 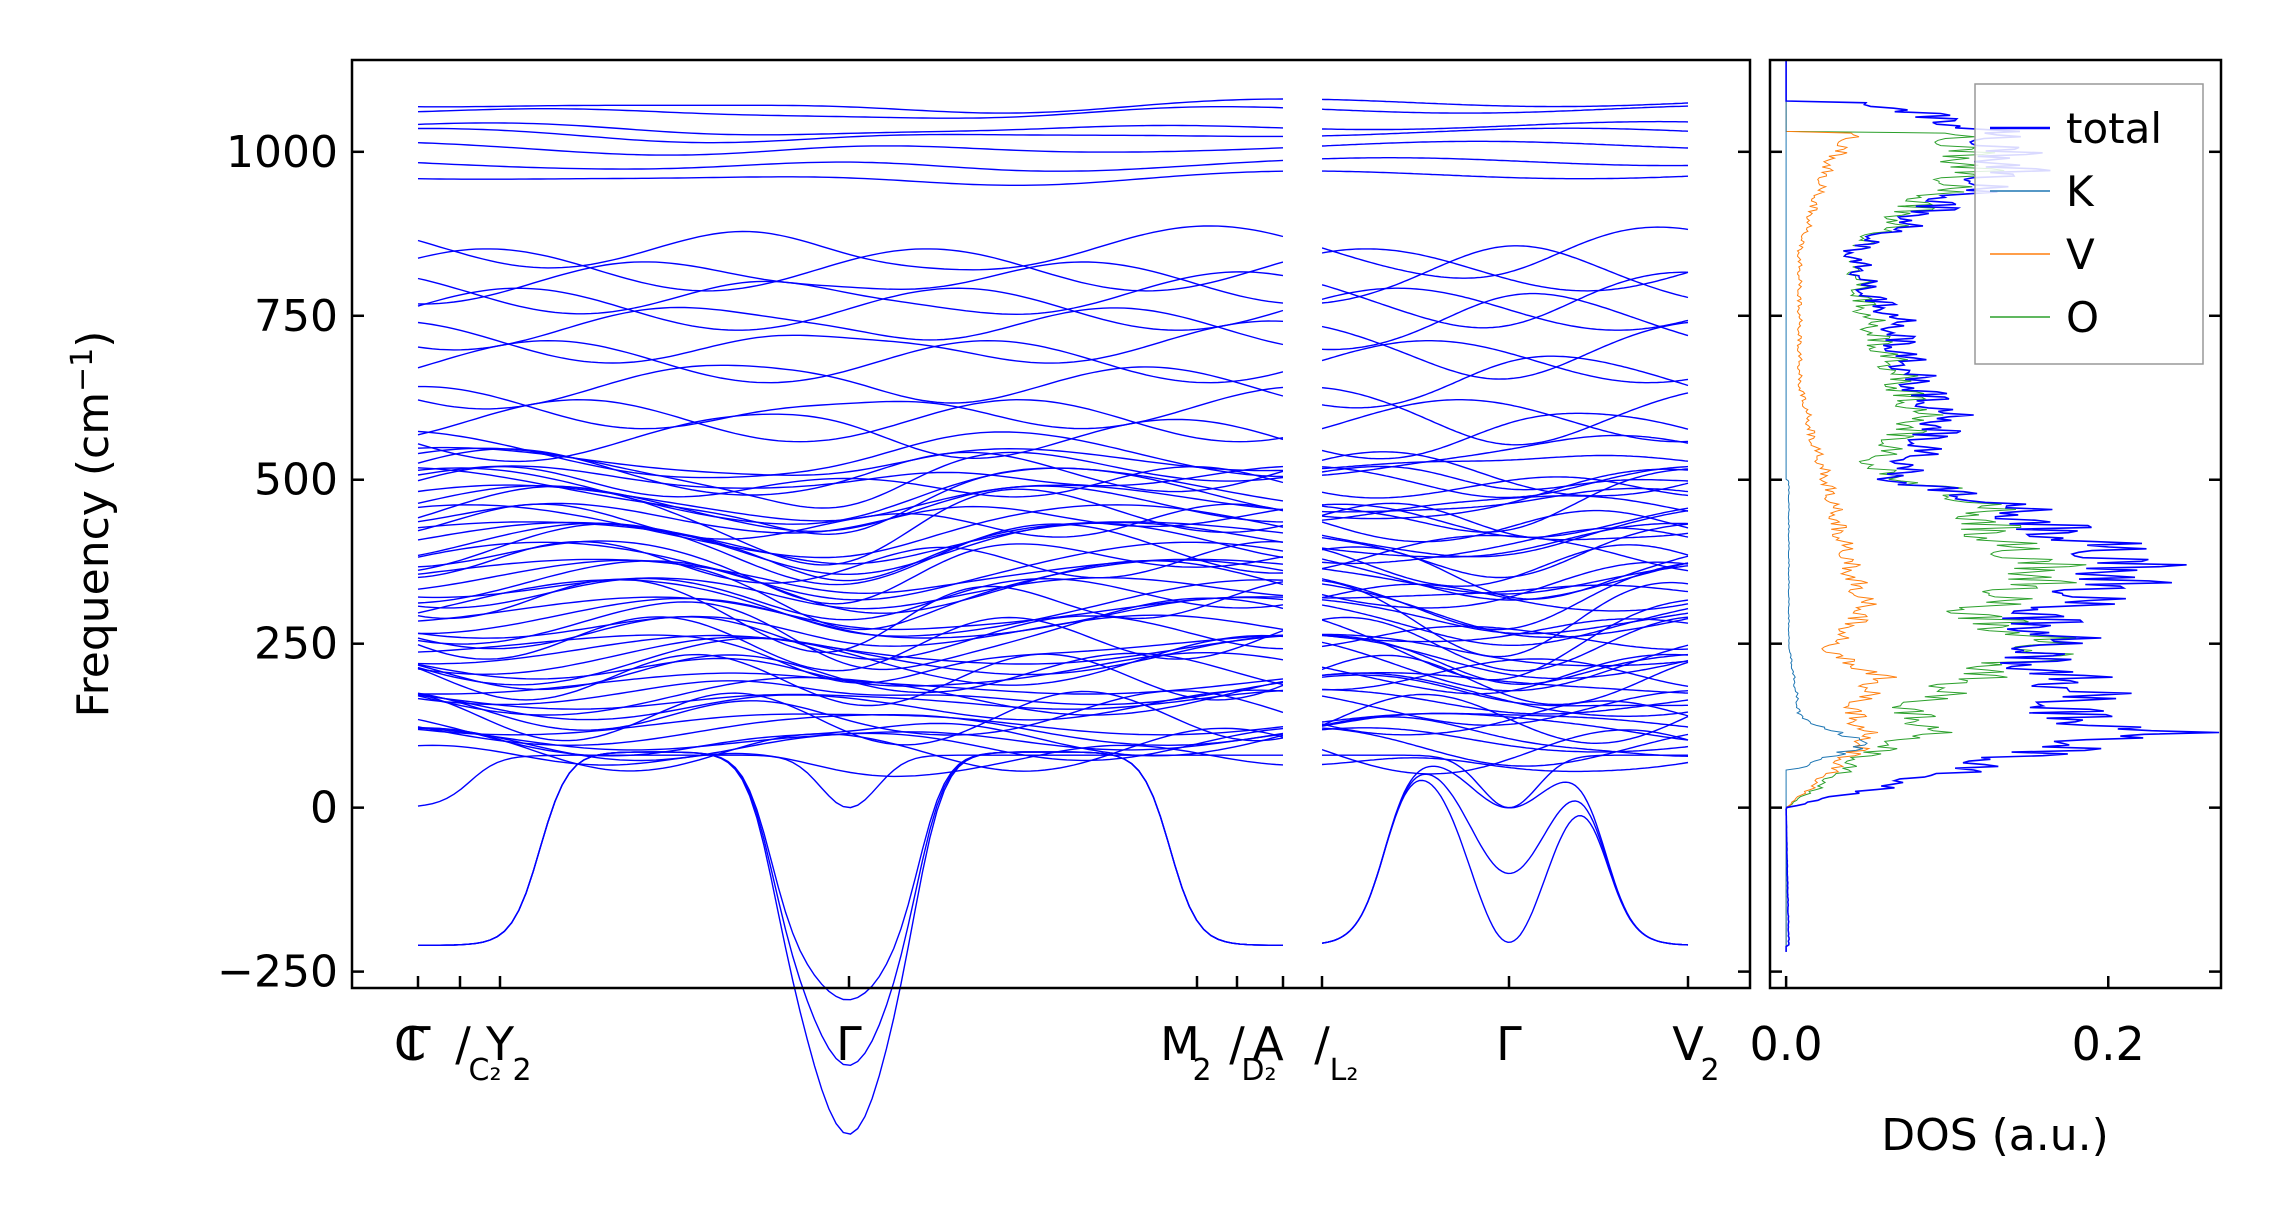 I want to click on y-label-close: ), so click(x=93, y=339).